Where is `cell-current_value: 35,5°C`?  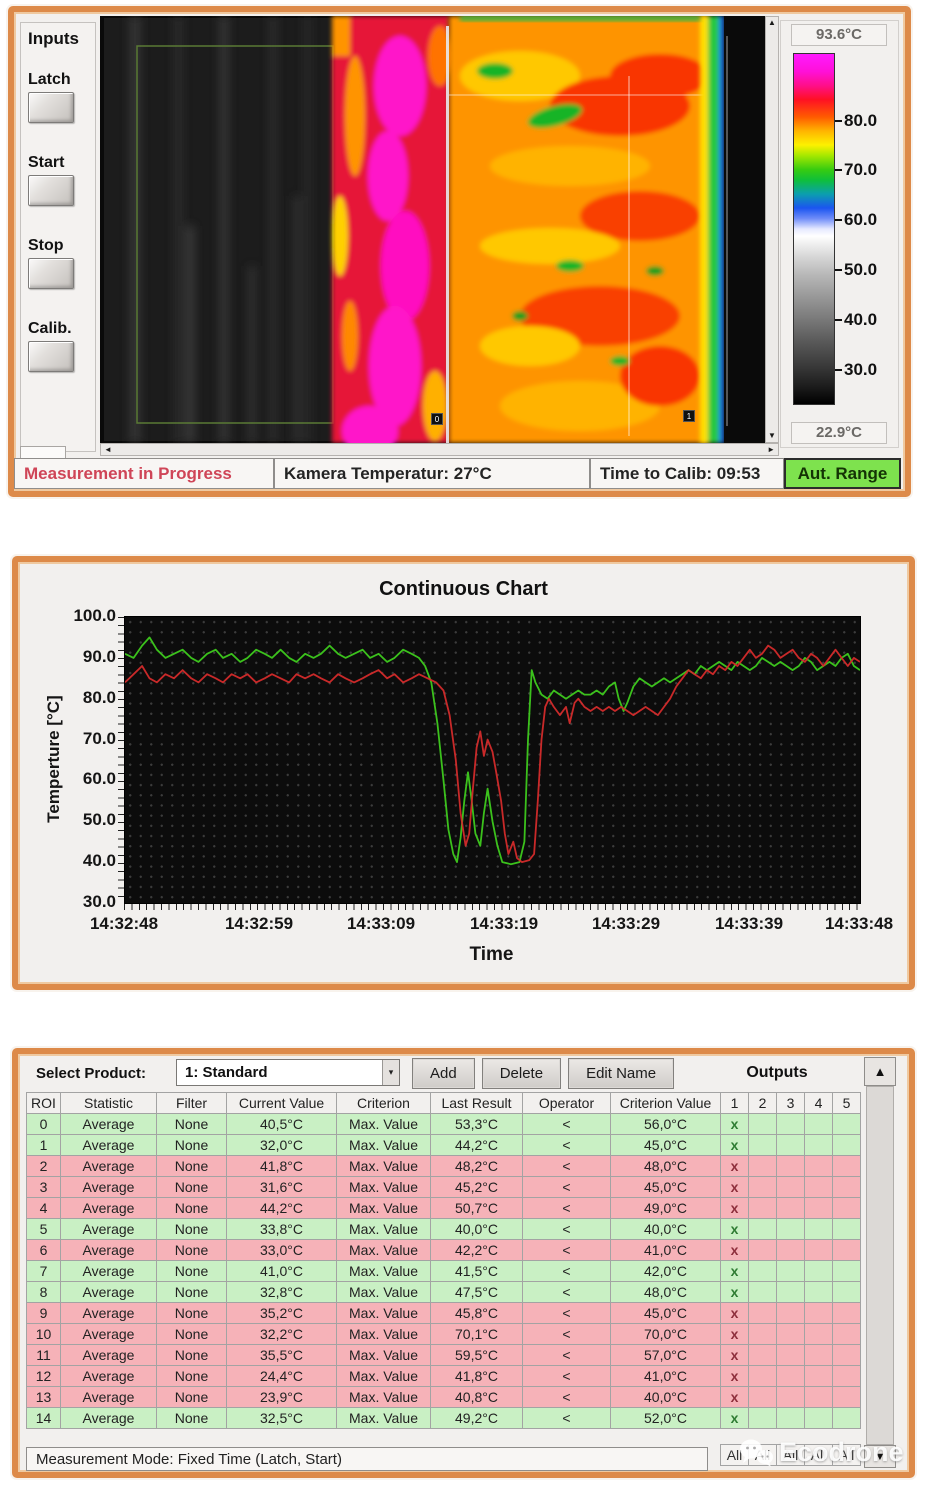 cell-current_value: 35,5°C is located at coordinates (281, 1355).